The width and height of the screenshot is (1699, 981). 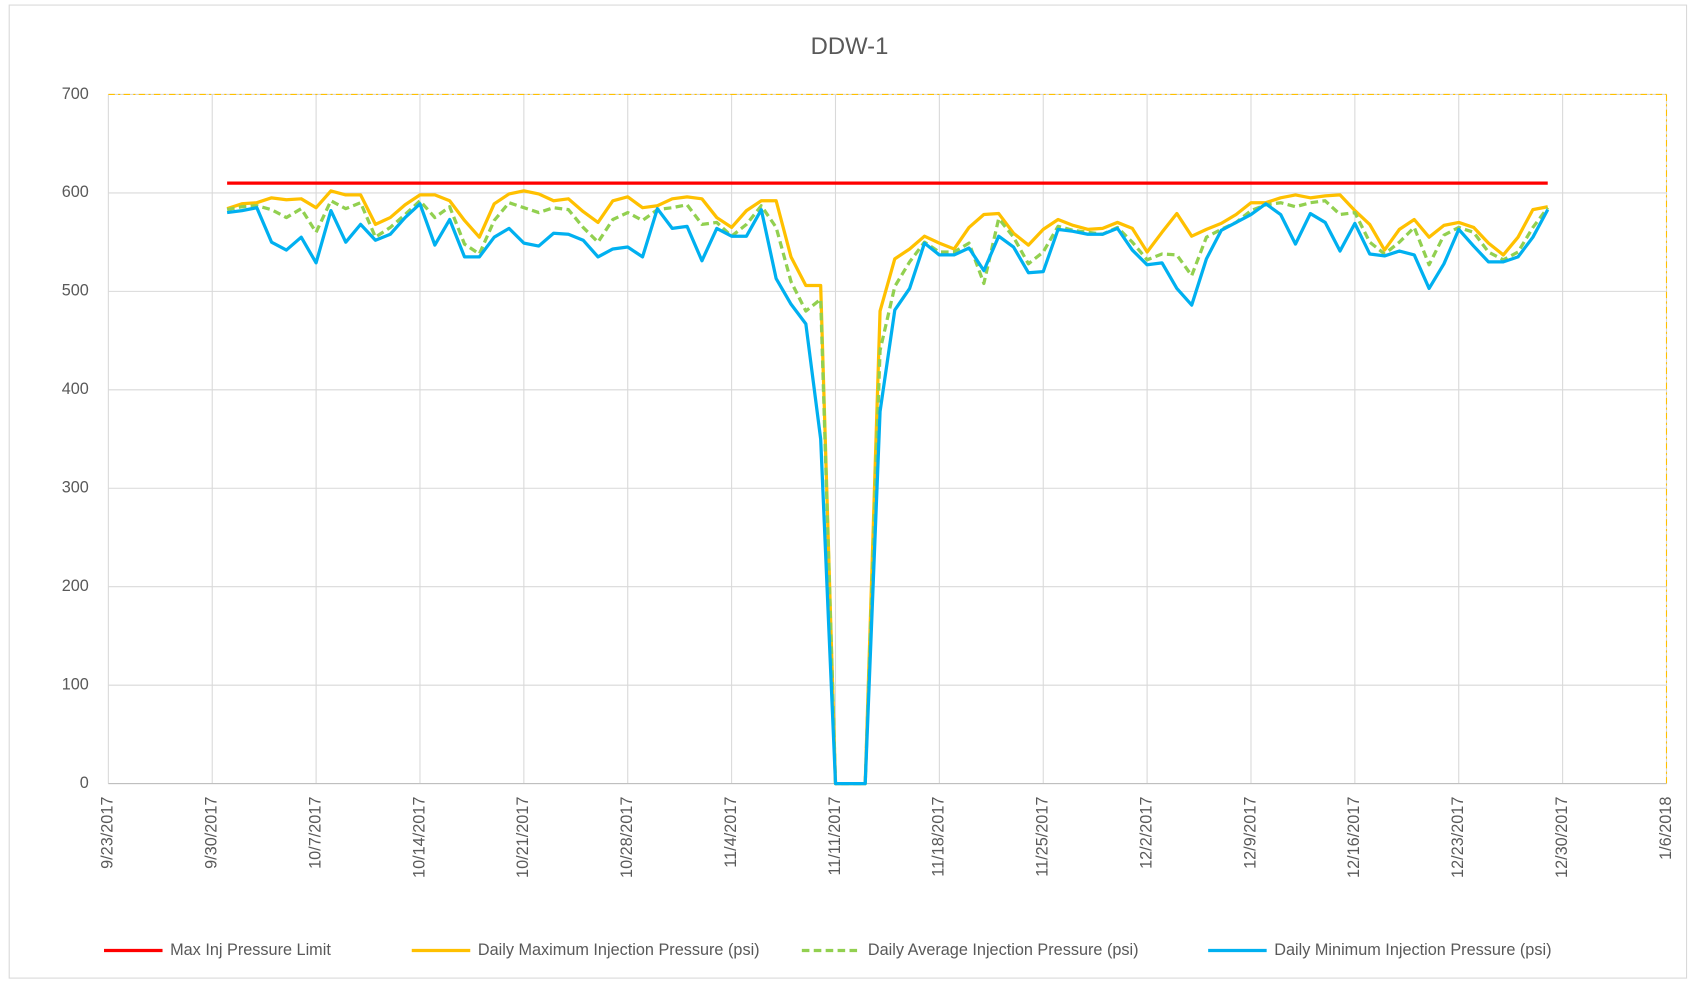 What do you see at coordinates (419, 837) in the screenshot?
I see `x-tick-label: 10/14/2017` at bounding box center [419, 837].